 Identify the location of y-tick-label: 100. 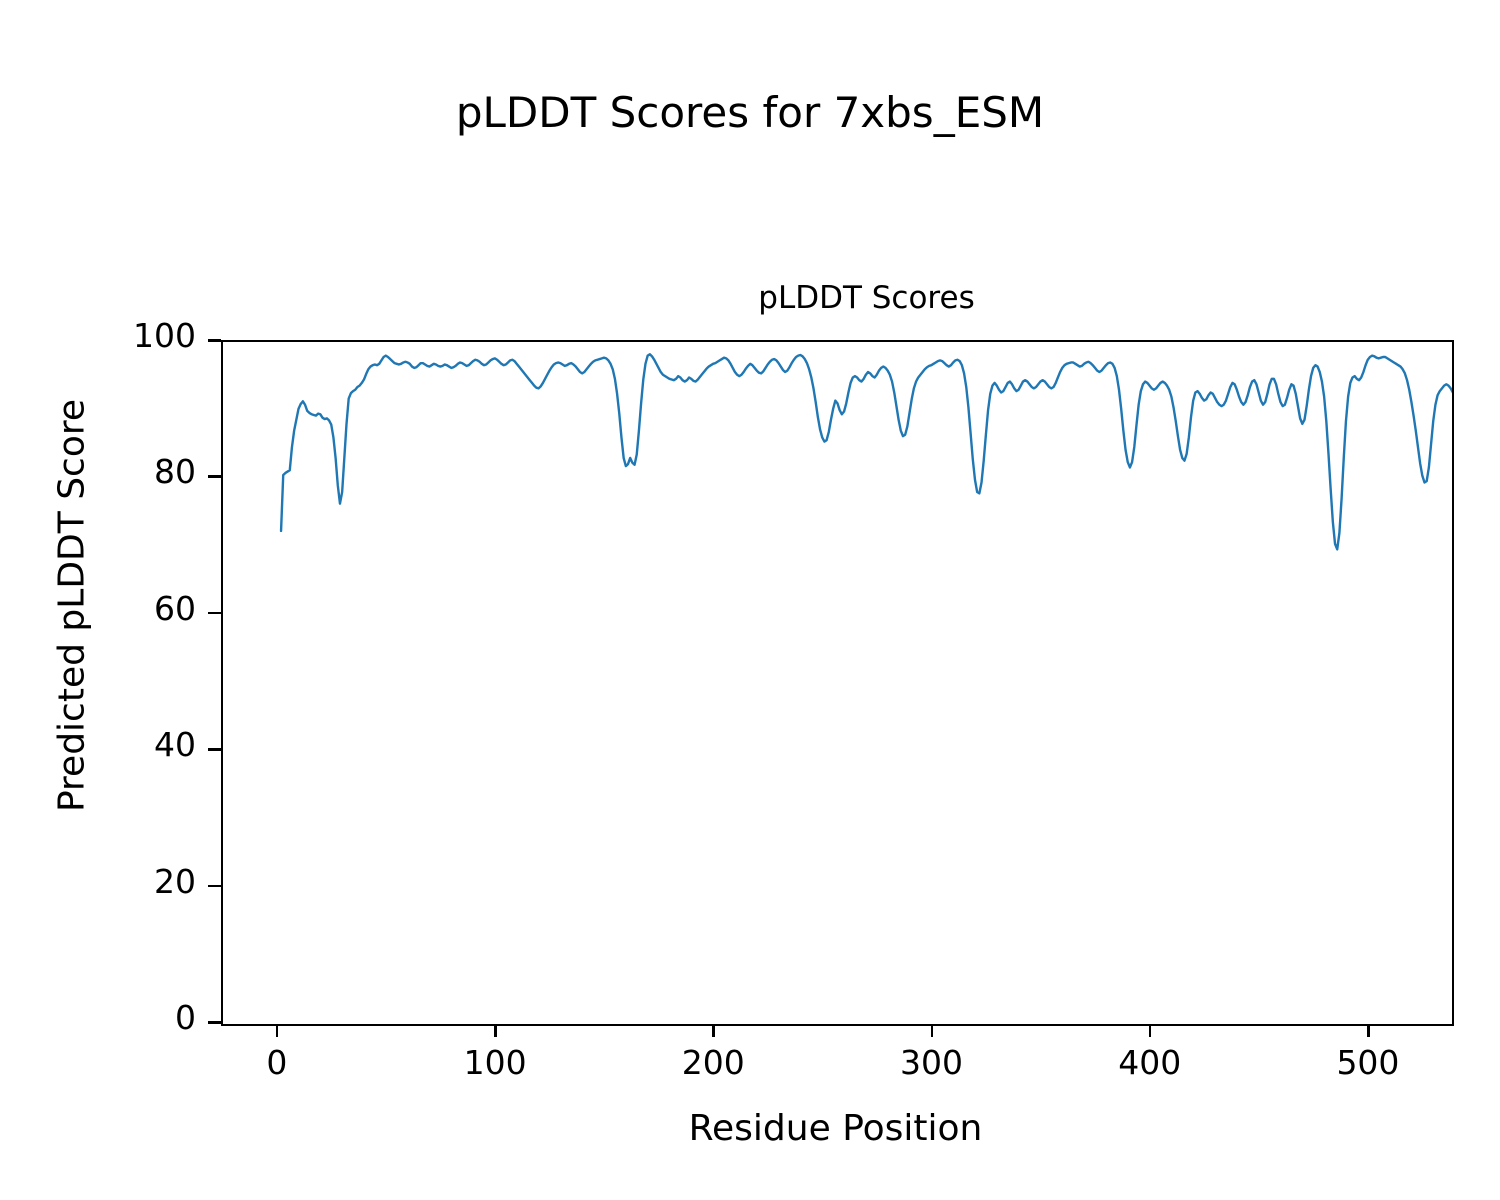
(164, 335).